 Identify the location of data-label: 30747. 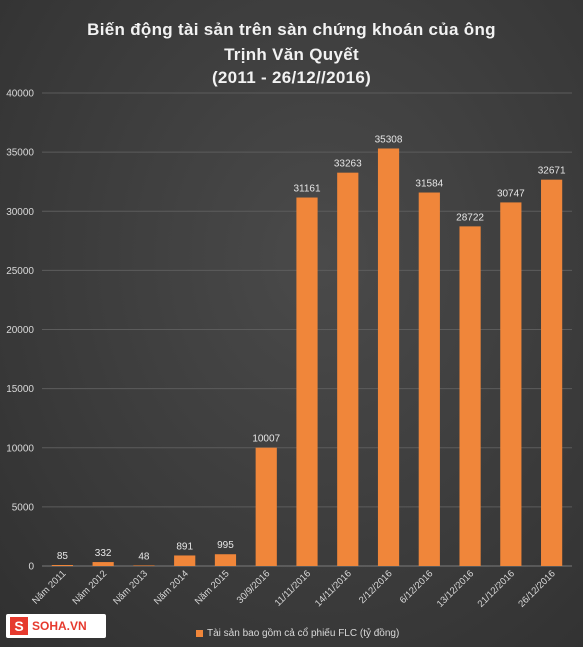
(511, 193).